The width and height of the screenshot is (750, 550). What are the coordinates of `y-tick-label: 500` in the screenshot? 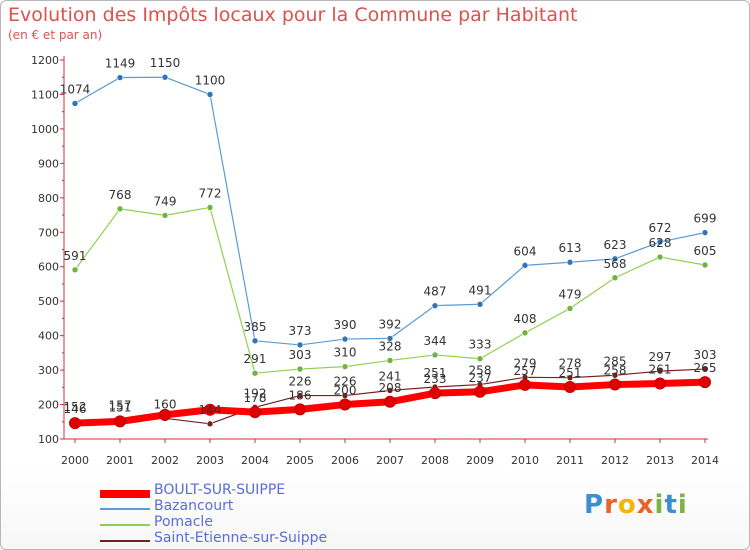 It's located at (48, 301).